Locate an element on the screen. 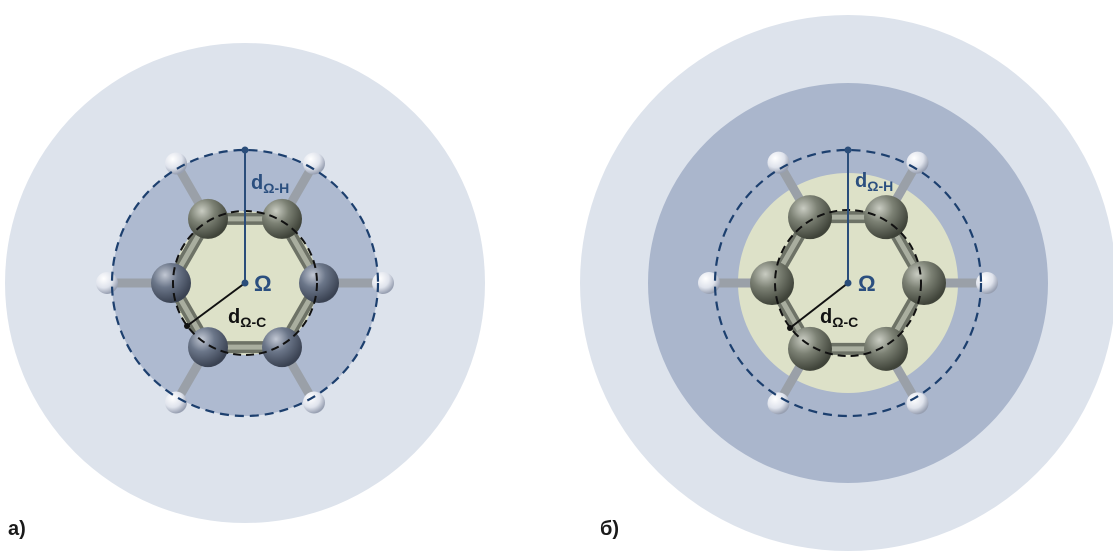 This screenshot has height=552, width=1113. panel-a-label: а) is located at coordinates (17, 529).